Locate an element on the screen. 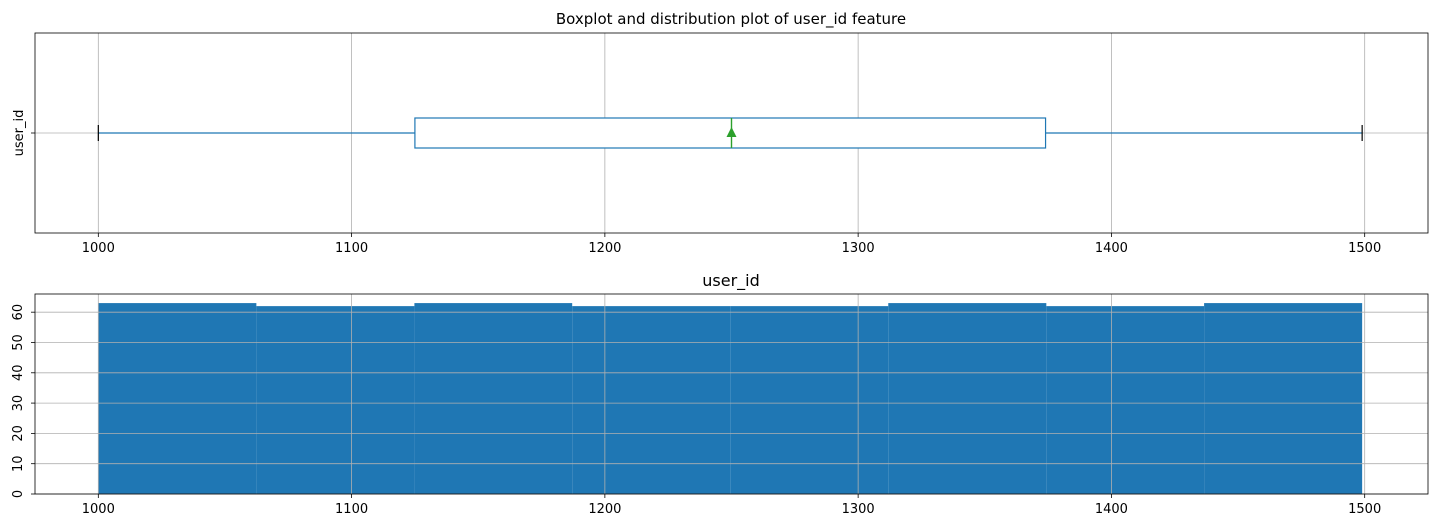 The width and height of the screenshot is (1438, 528). boxplot-marks is located at coordinates (730, 133).